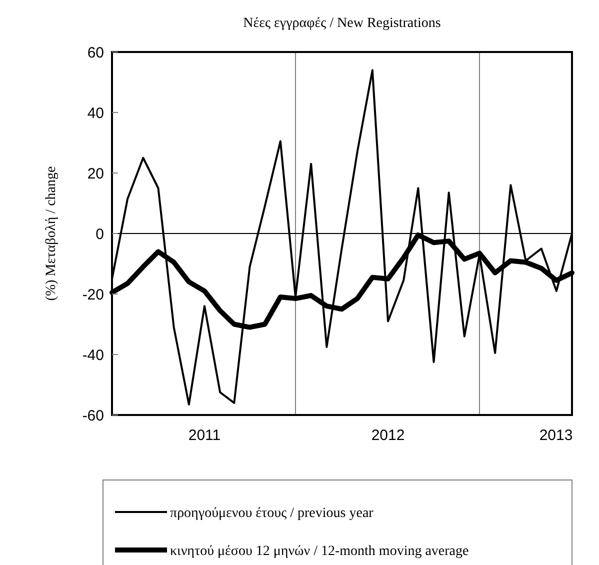 This screenshot has height=565, width=599. Describe the element at coordinates (95, 53) in the screenshot. I see `y-tick-label: 60` at that location.